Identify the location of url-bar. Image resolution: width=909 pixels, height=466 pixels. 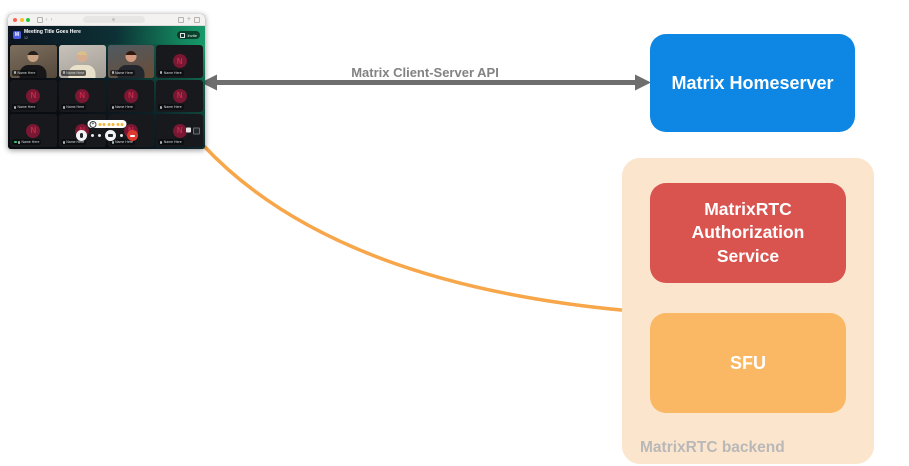
(113, 19).